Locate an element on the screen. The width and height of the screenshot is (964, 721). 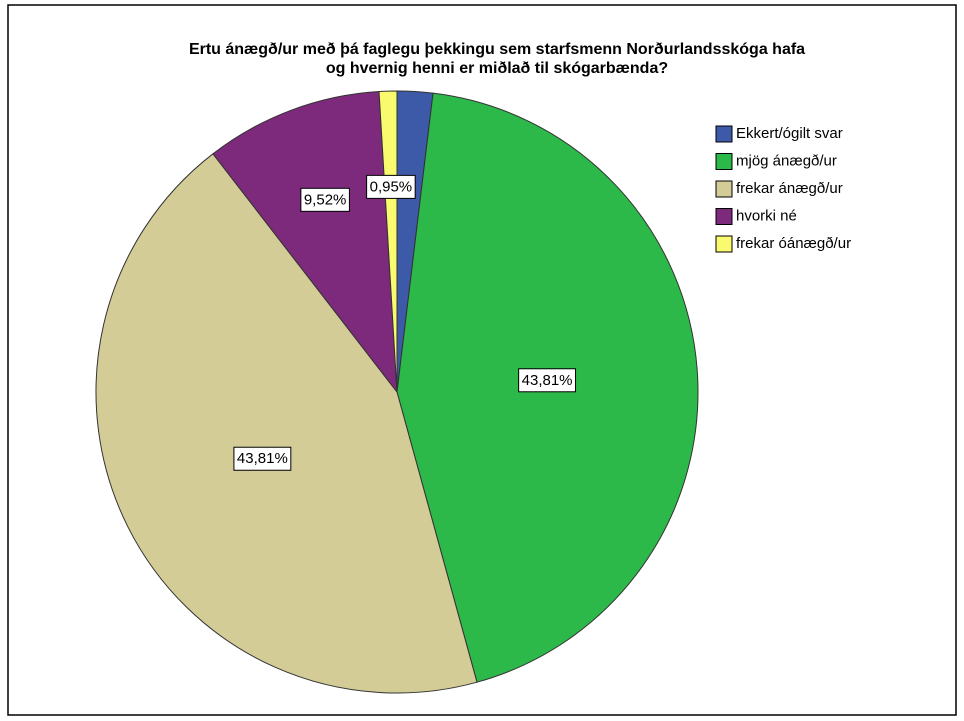
data-label: 9,52% is located at coordinates (325, 199).